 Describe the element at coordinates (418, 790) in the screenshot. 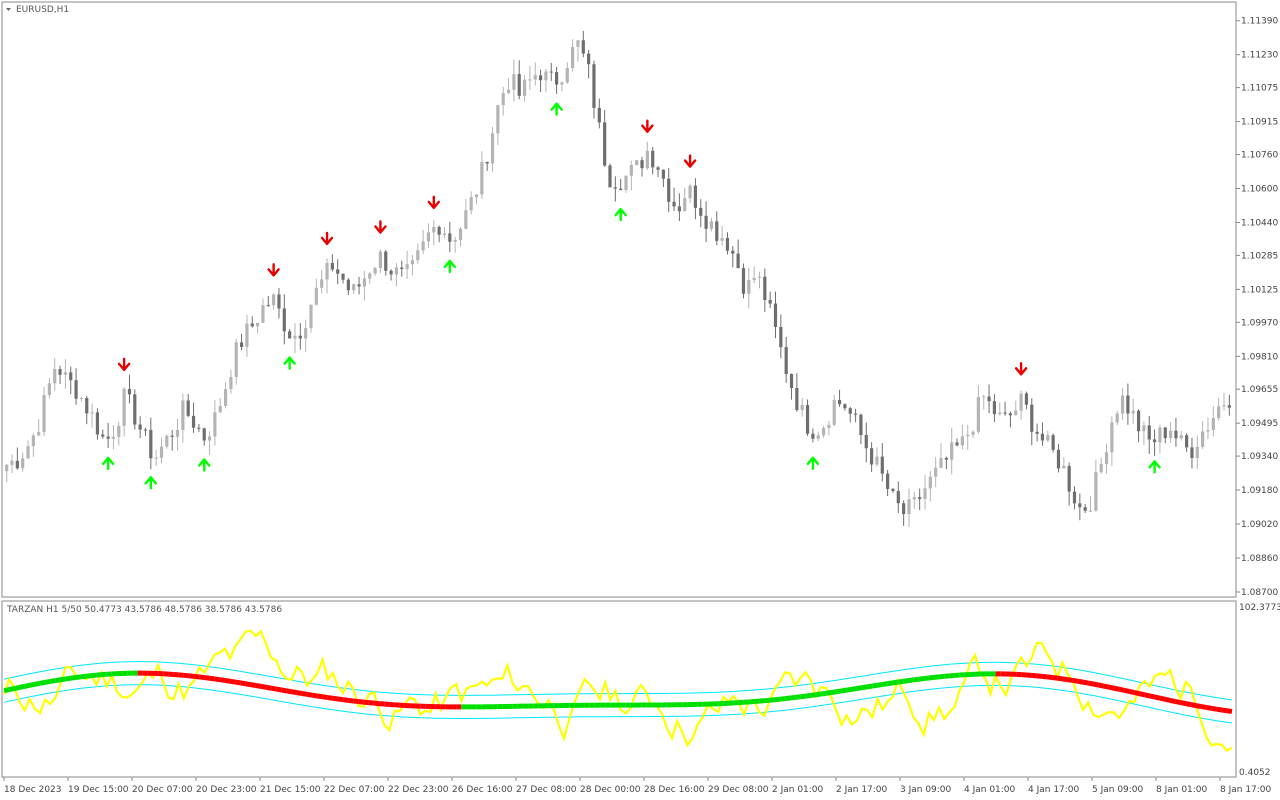

I see `time-tick-label: 22 Dec 23:00` at that location.